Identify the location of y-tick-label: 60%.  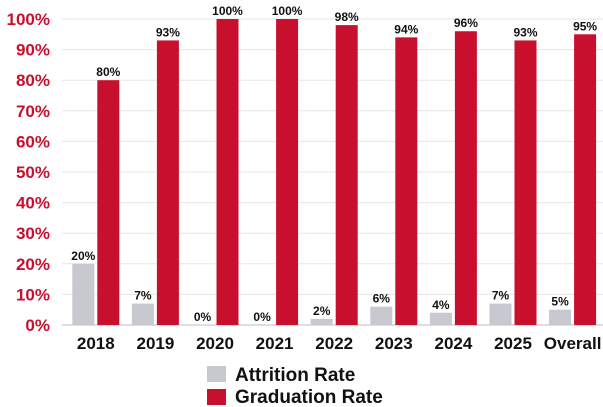
(33, 141).